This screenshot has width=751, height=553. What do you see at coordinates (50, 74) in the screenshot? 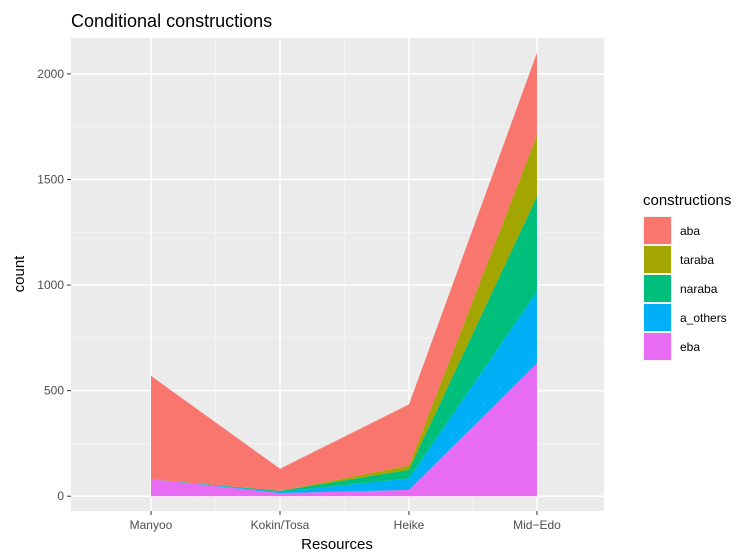
I see `y-tick-label: 2000` at bounding box center [50, 74].